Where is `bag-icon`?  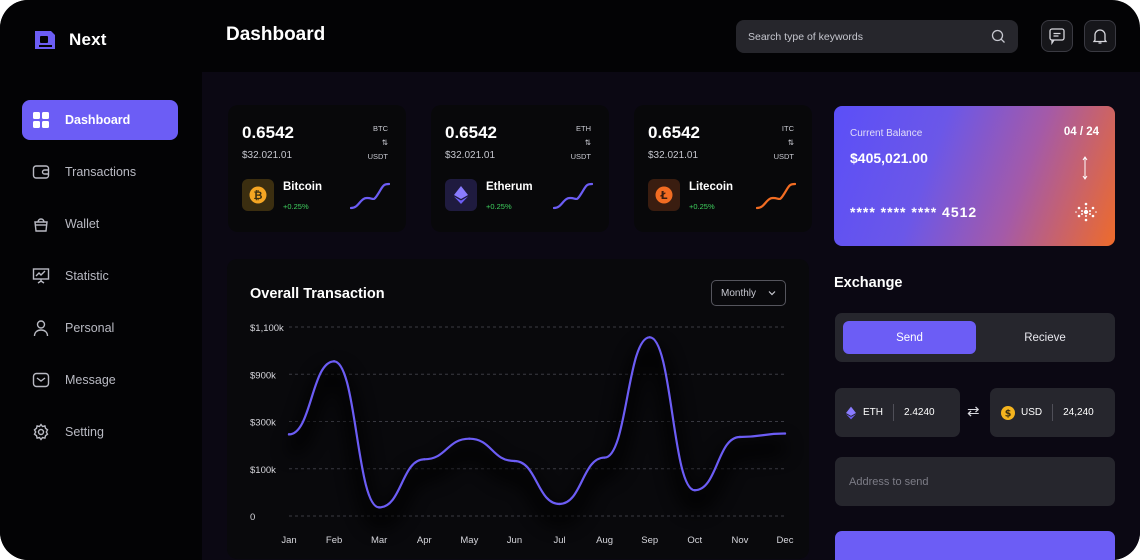
bag-icon is located at coordinates (41, 225).